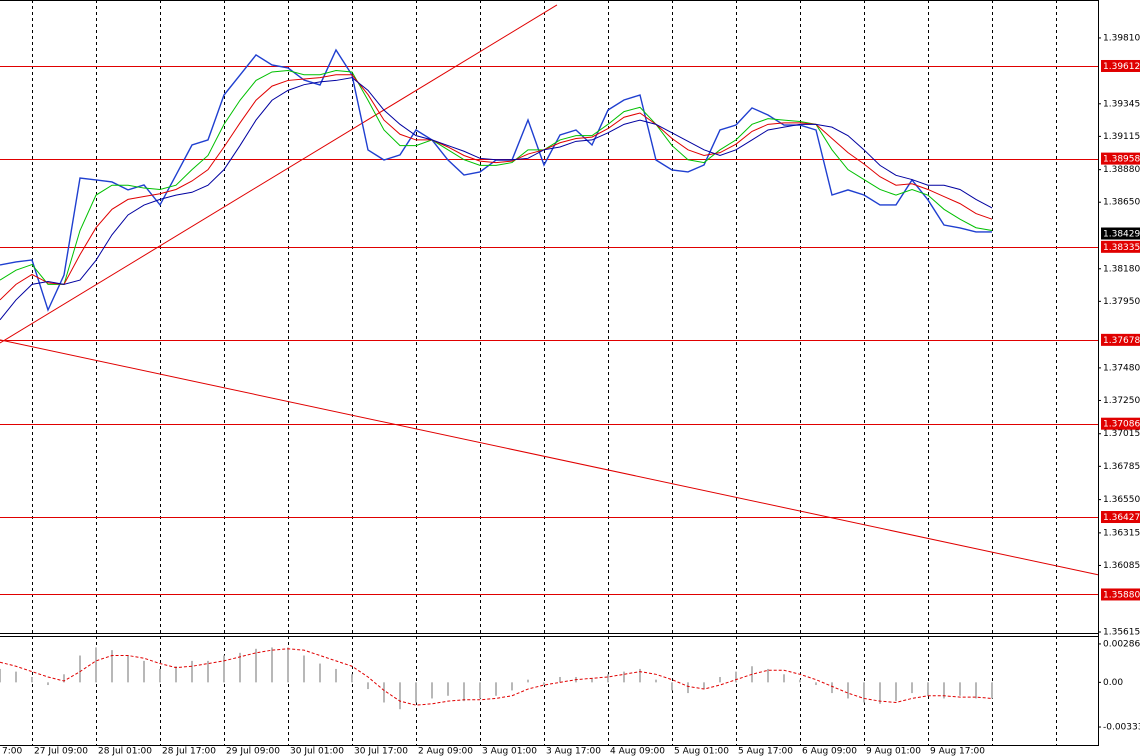 The image size is (1140, 756). What do you see at coordinates (445, 751) in the screenshot?
I see `x-tick-label: 2 Aug 09:00` at bounding box center [445, 751].